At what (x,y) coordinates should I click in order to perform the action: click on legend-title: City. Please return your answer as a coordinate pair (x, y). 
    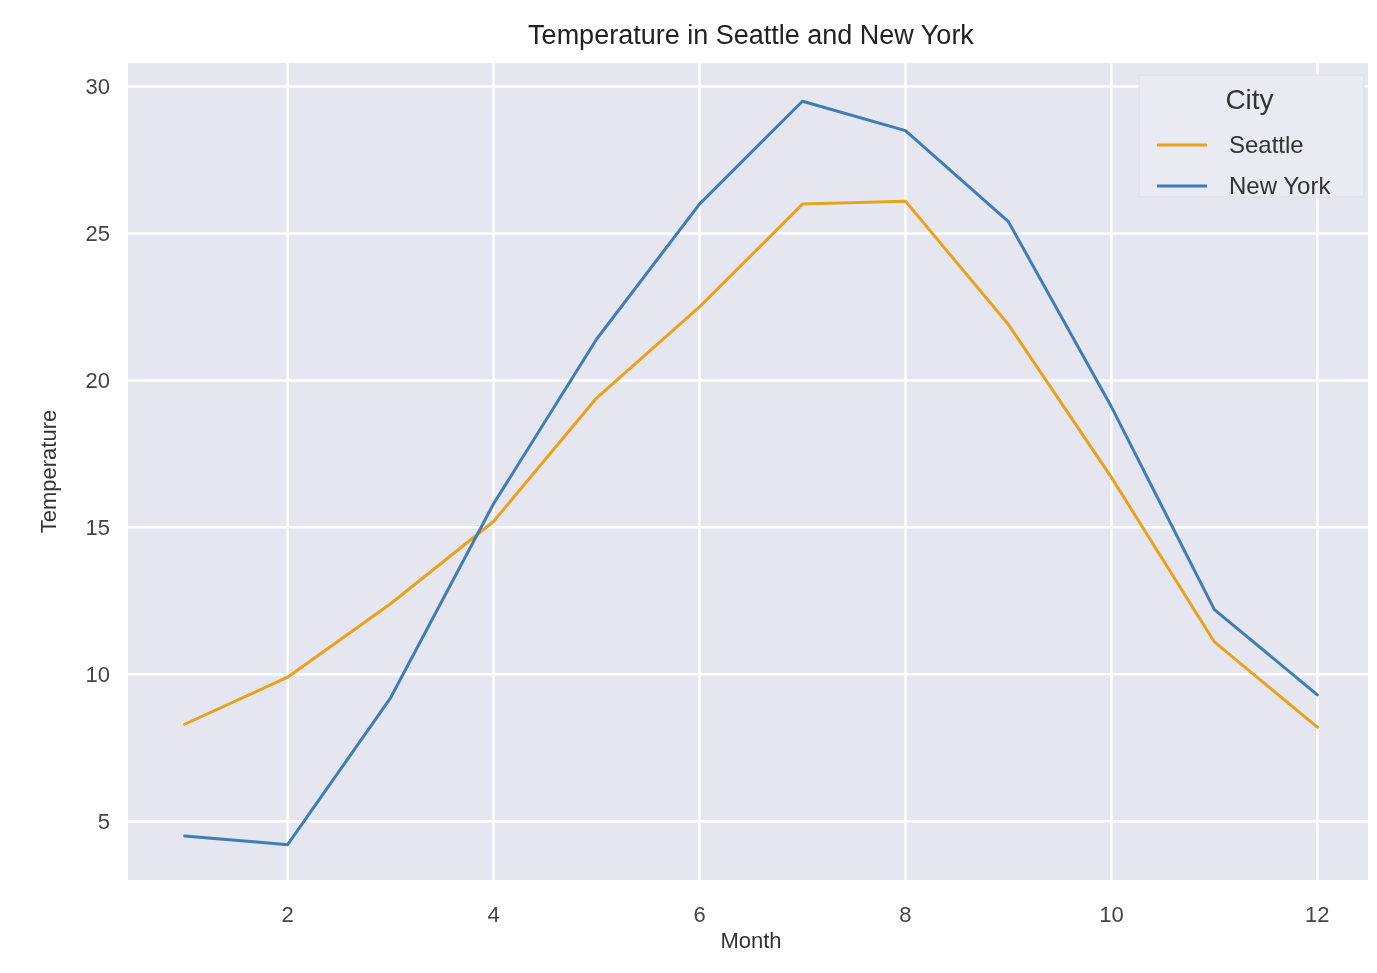
    Looking at the image, I should click on (1249, 99).